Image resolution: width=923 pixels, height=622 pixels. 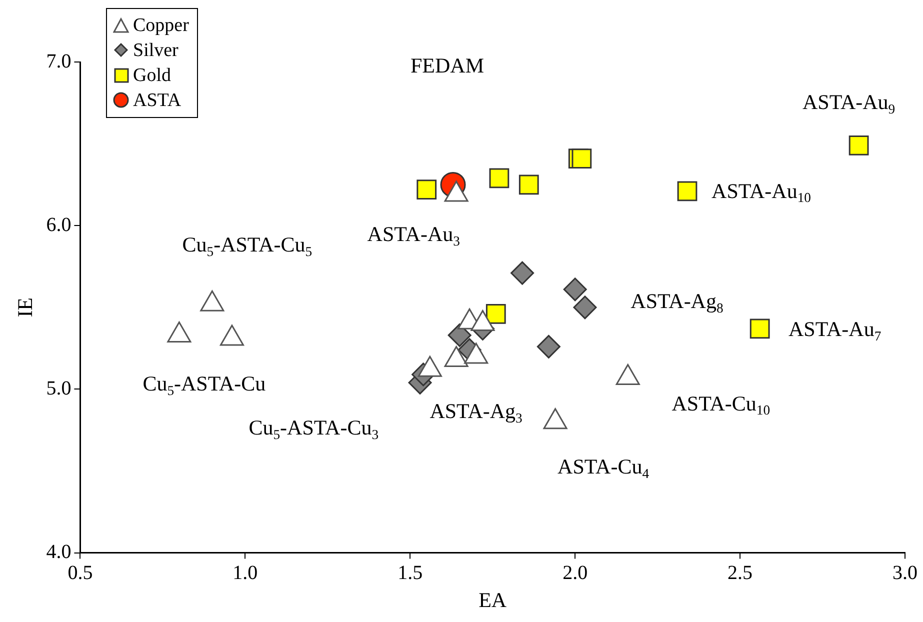 What do you see at coordinates (59, 552) in the screenshot?
I see `y-tick-label: 4.0` at bounding box center [59, 552].